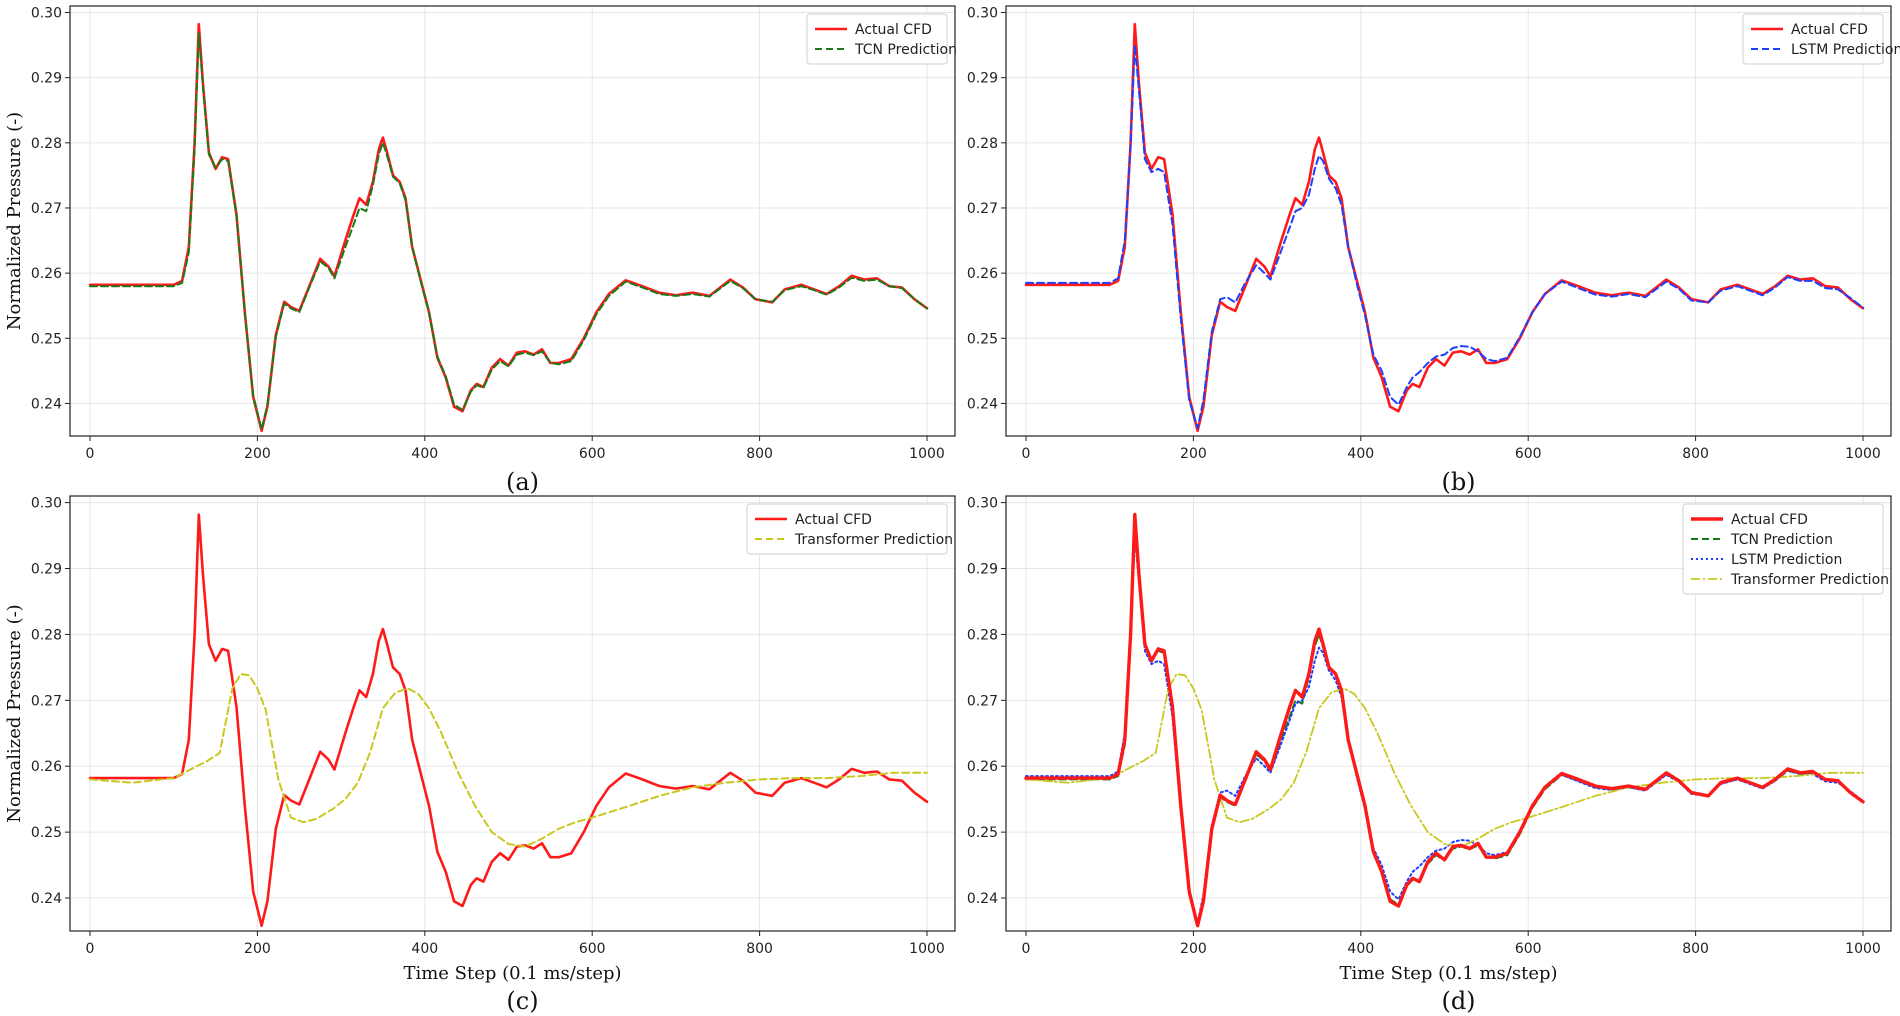 This screenshot has height=1016, width=1900. Describe the element at coordinates (1458, 1001) in the screenshot. I see `panel-label: (d)` at that location.